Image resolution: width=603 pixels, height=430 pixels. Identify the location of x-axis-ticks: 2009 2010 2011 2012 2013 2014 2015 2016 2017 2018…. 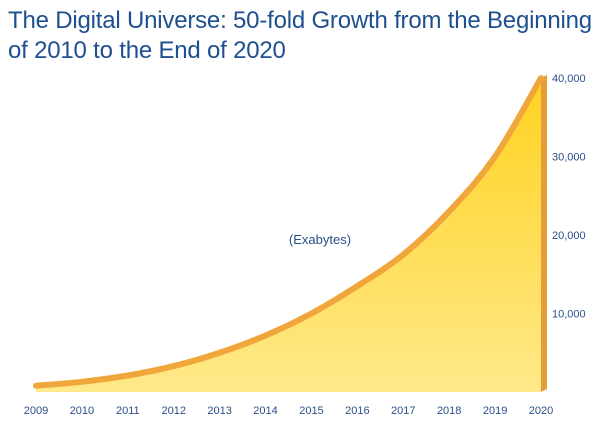
(288, 411).